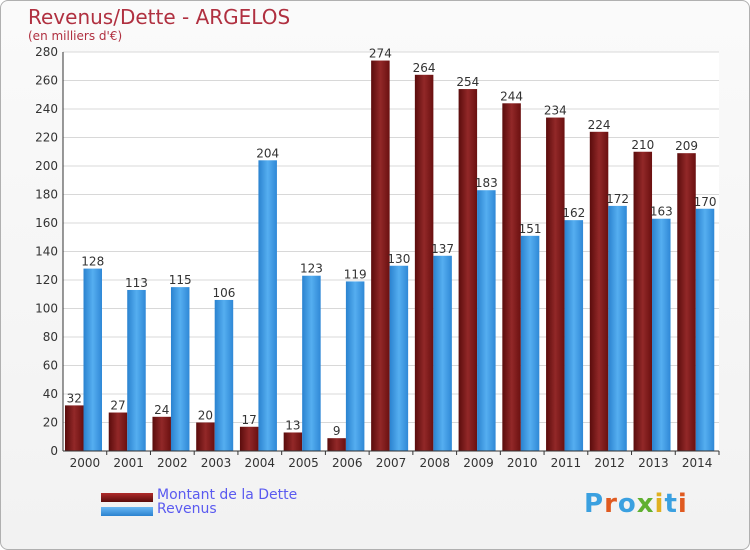  I want to click on data-label-revenus: 172, so click(617, 199).